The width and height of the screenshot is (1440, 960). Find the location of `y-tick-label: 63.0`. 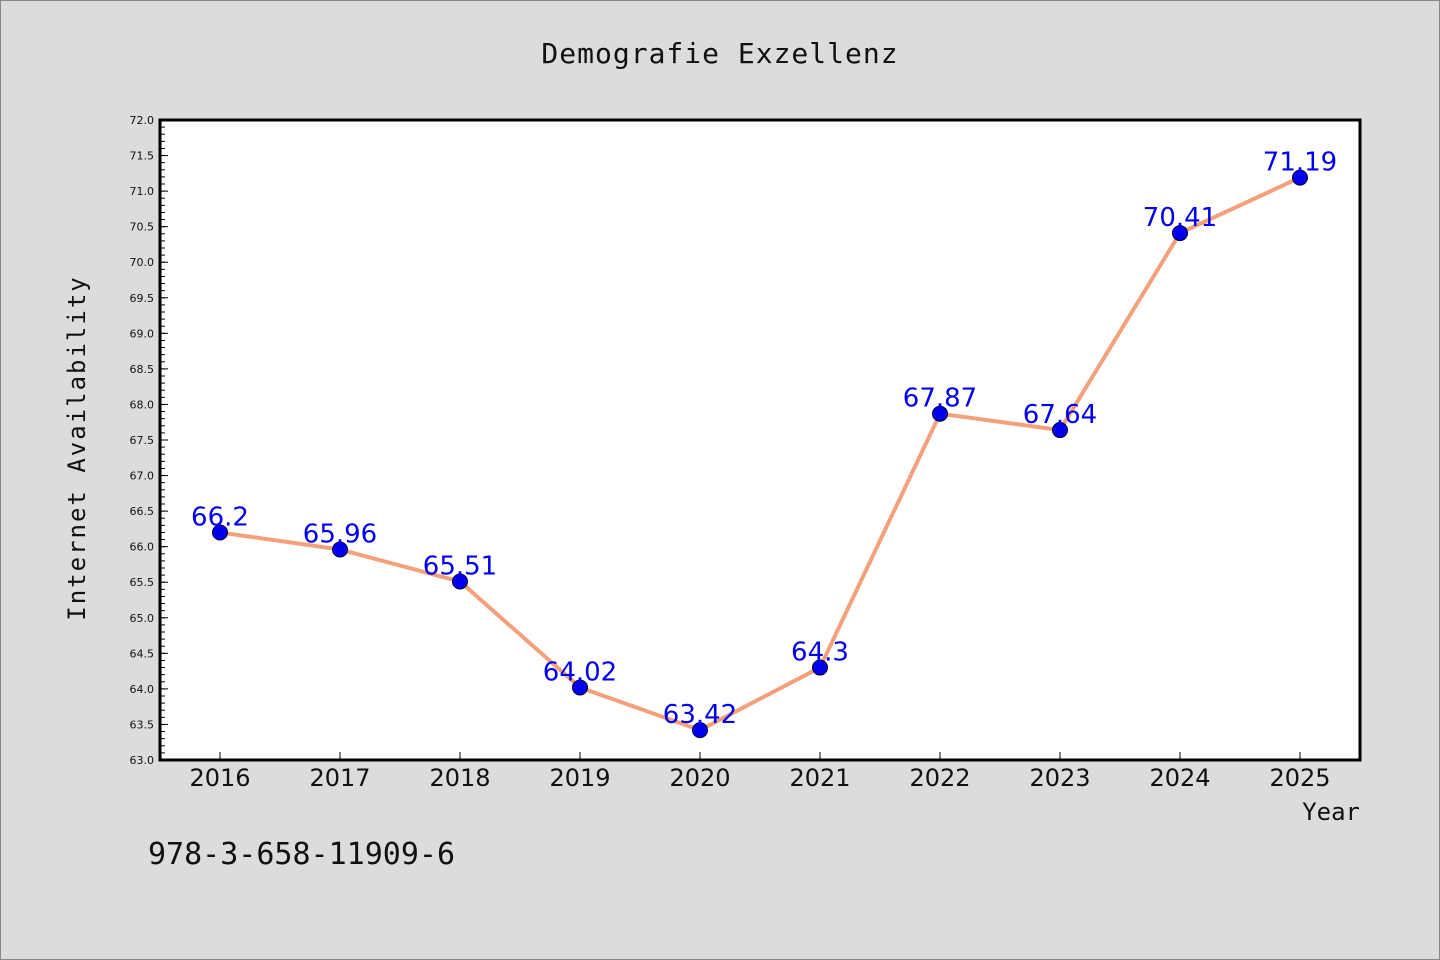

y-tick-label: 63.0 is located at coordinates (142, 760).